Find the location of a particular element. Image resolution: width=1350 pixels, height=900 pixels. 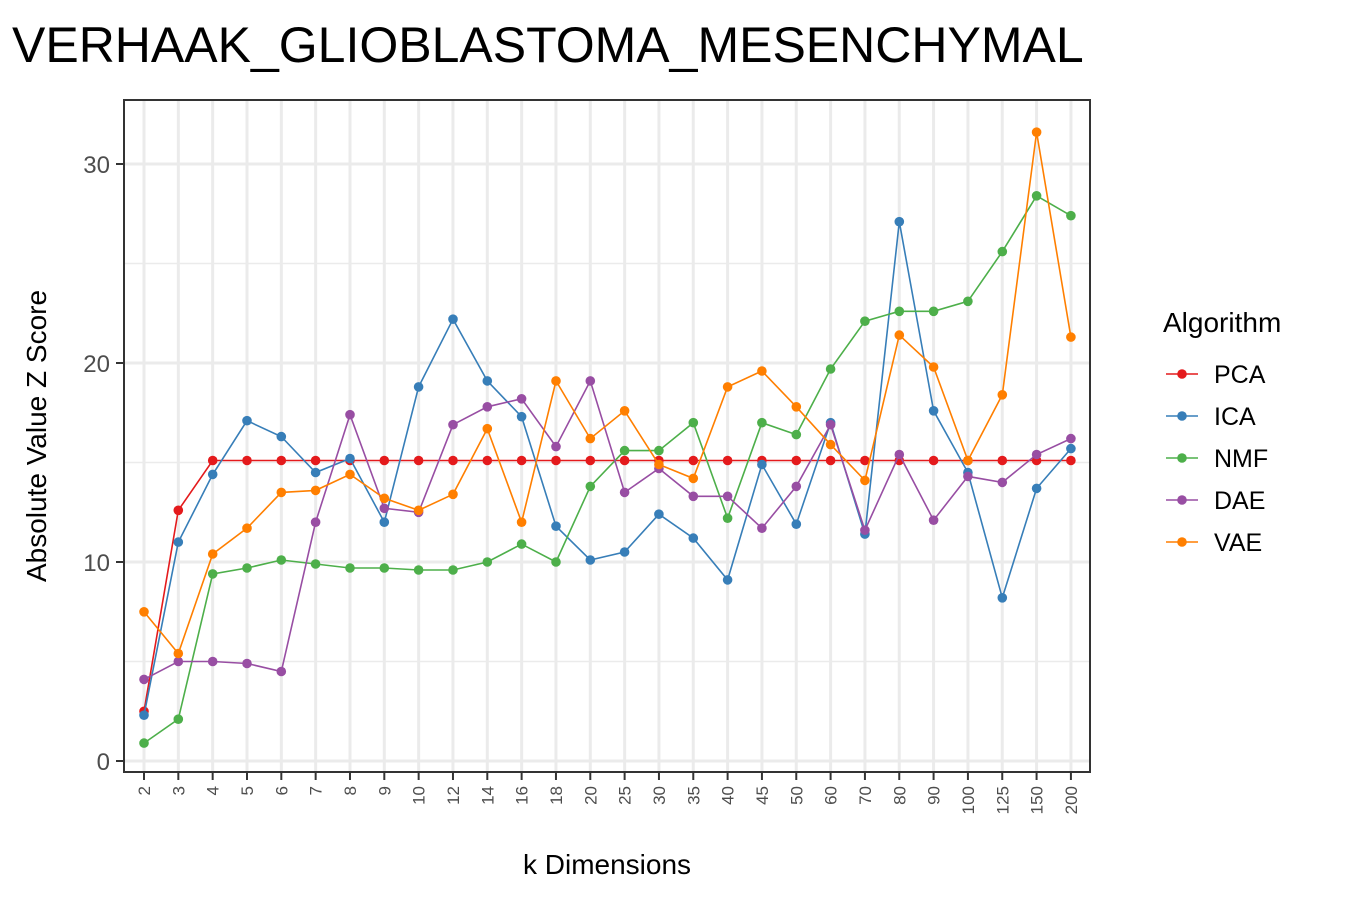

y-tick-label: 20 is located at coordinates (96, 364).